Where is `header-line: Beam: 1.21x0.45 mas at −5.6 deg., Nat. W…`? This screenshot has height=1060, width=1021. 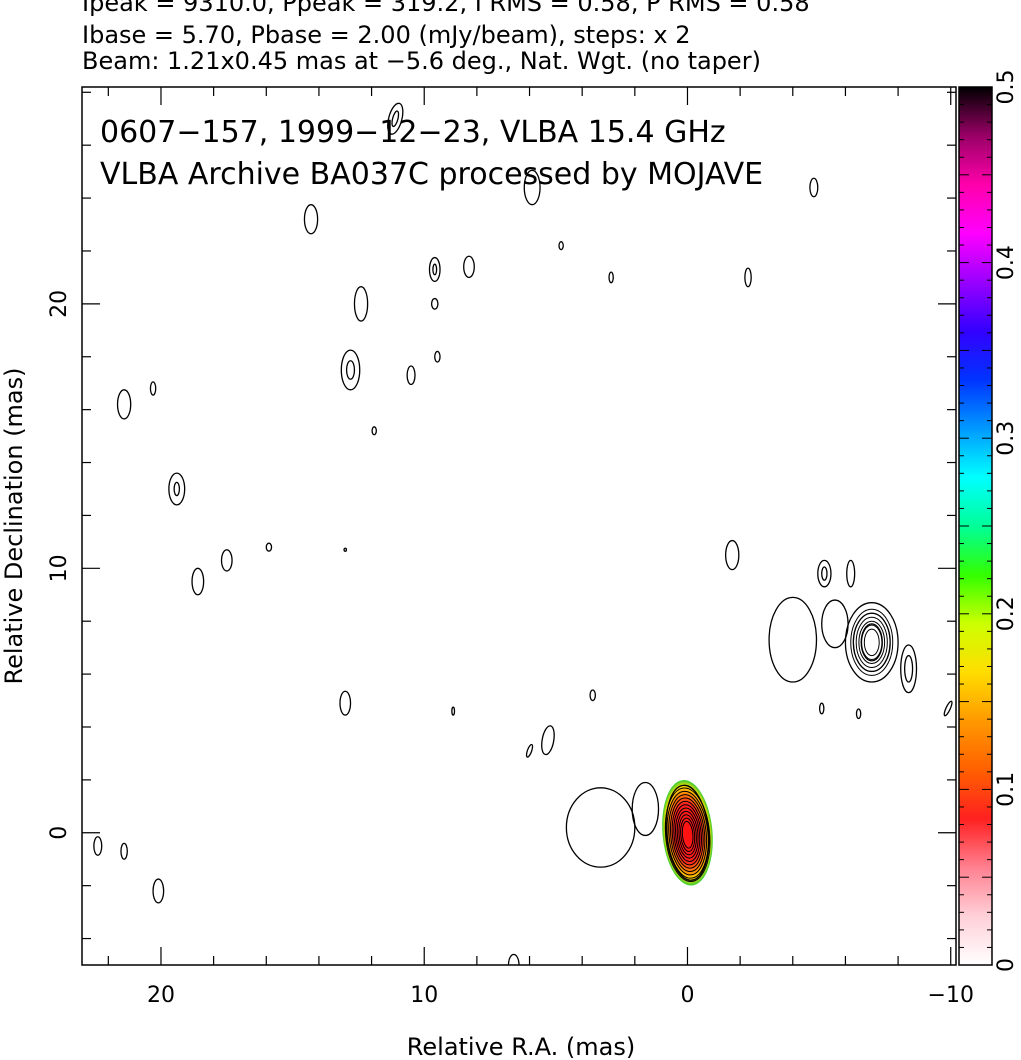 header-line: Beam: 1.21x0.45 mas at −5.6 deg., Nat. W… is located at coordinates (421, 61).